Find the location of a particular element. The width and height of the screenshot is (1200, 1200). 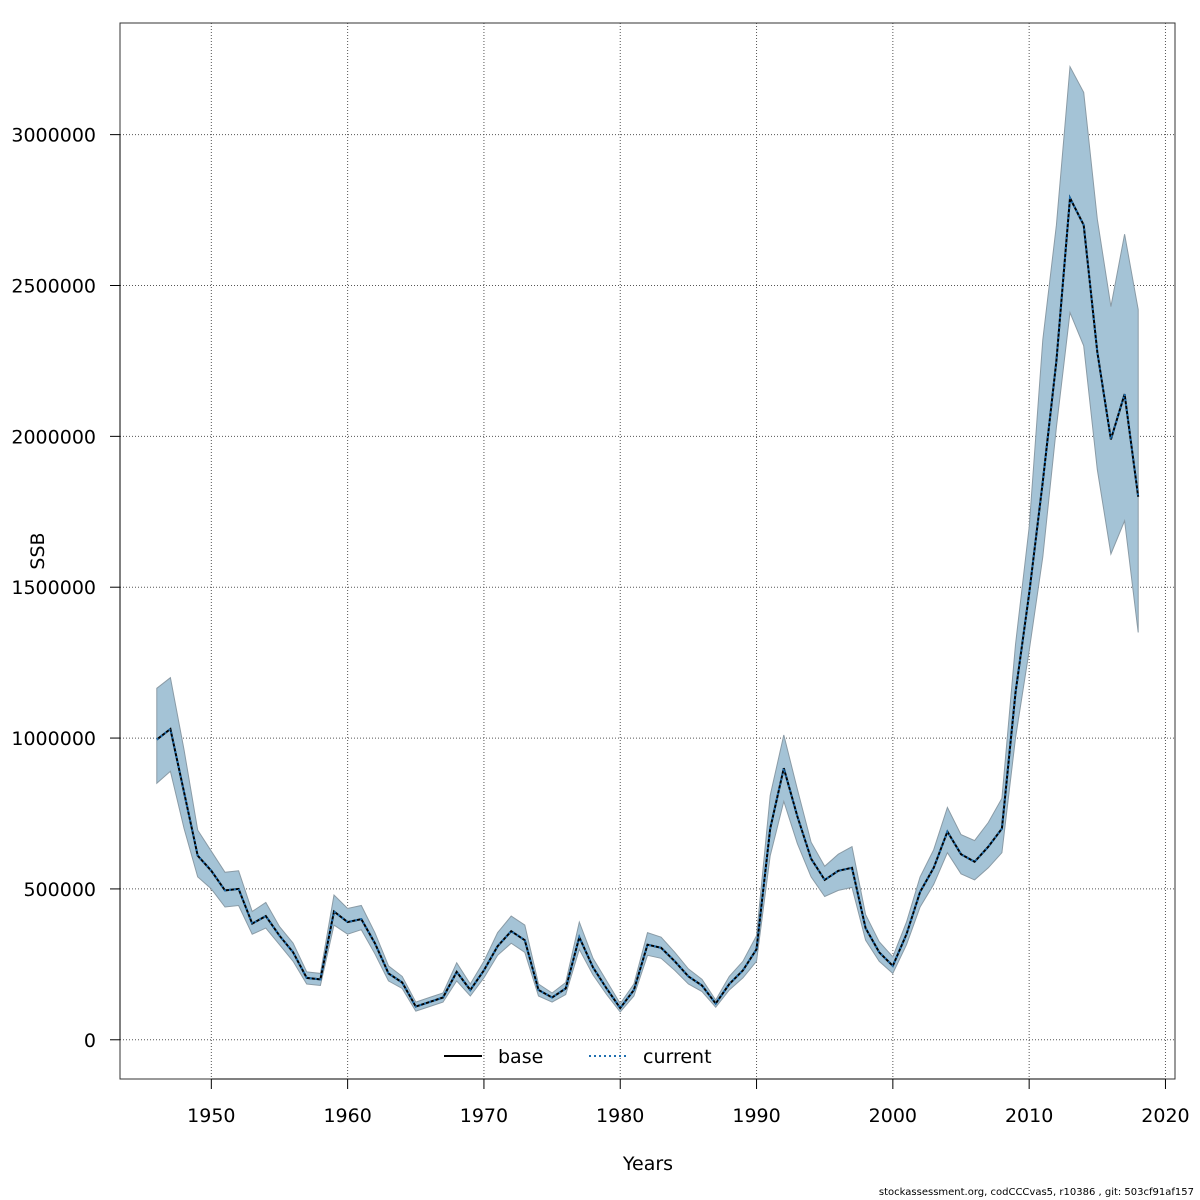

x-tick-label-1950: 1950 is located at coordinates (211, 1116).